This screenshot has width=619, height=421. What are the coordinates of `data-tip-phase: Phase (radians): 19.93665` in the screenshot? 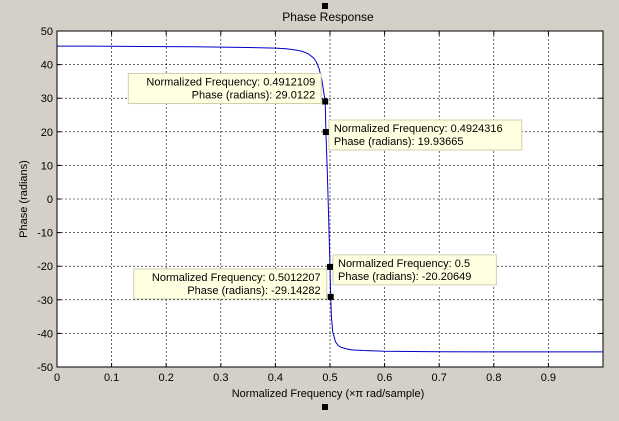 It's located at (399, 142).